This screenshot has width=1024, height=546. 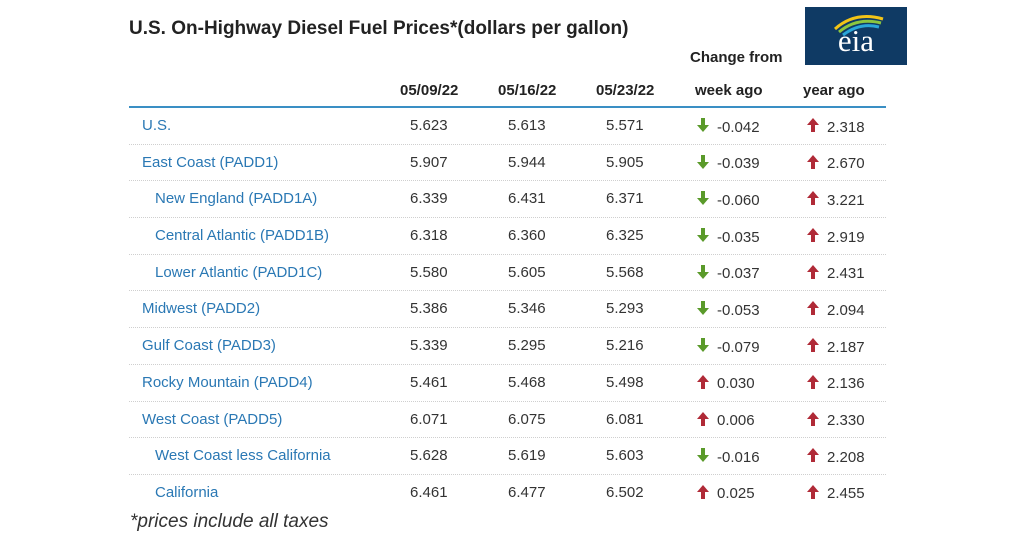 I want to click on year-change-value: 2.919, so click(x=846, y=237).